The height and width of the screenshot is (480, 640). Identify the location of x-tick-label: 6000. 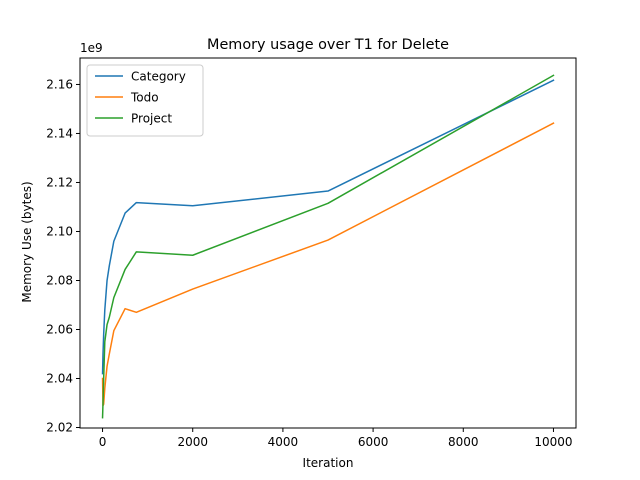
(373, 442).